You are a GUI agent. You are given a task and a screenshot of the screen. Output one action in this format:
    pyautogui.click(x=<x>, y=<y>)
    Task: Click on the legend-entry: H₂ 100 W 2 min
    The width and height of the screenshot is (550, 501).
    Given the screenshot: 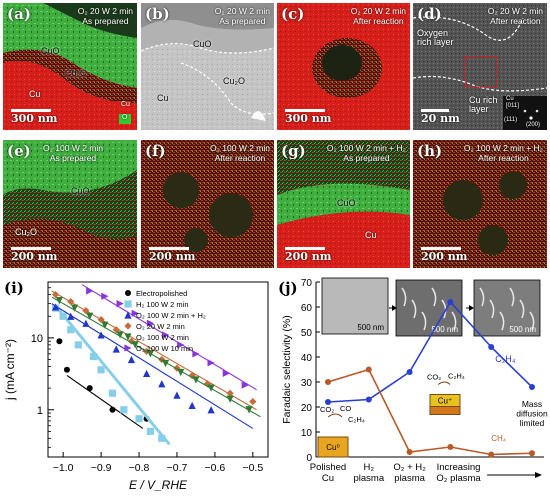 What is the action you would take?
    pyautogui.click(x=156, y=304)
    